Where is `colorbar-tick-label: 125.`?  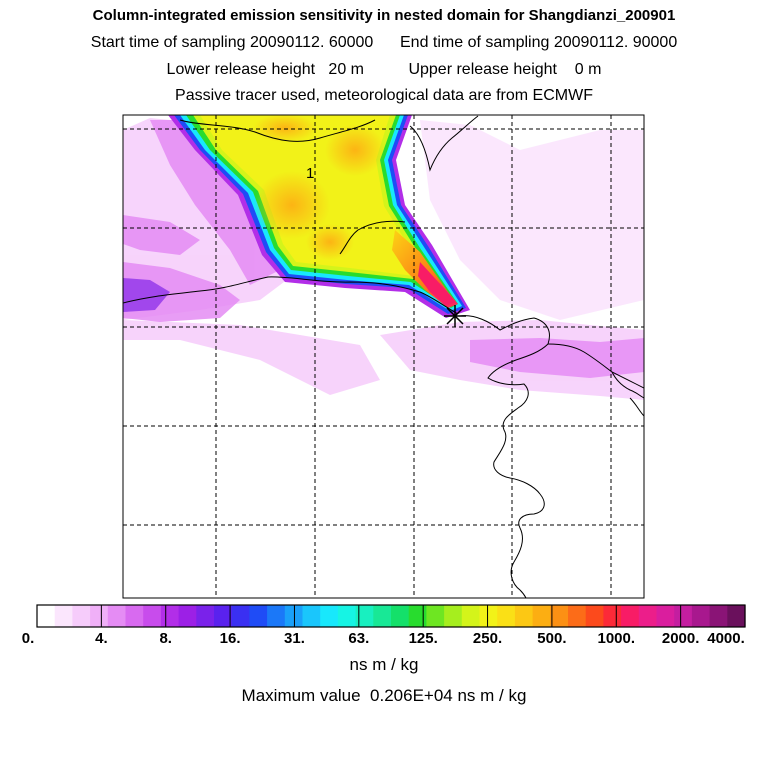 colorbar-tick-label: 125. is located at coordinates (423, 638).